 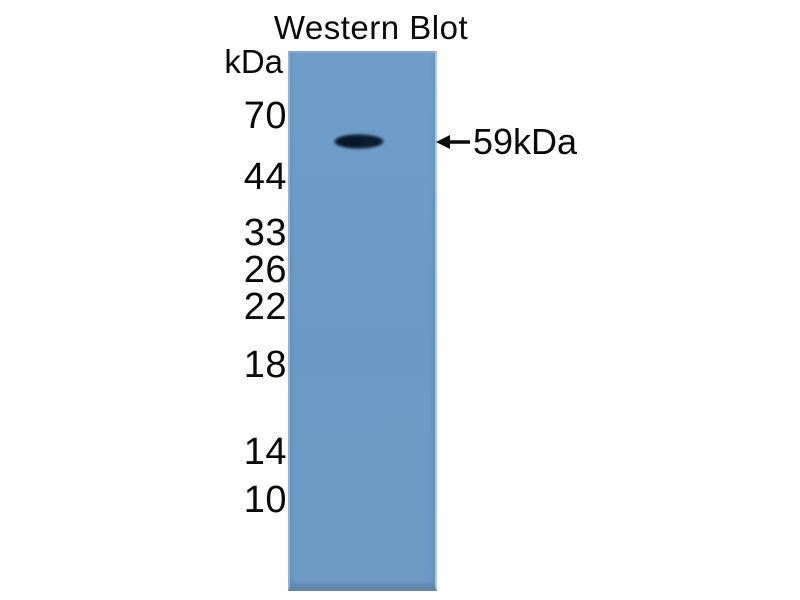 What do you see at coordinates (525, 141) in the screenshot?
I see `band-weight-label: 59kDa` at bounding box center [525, 141].